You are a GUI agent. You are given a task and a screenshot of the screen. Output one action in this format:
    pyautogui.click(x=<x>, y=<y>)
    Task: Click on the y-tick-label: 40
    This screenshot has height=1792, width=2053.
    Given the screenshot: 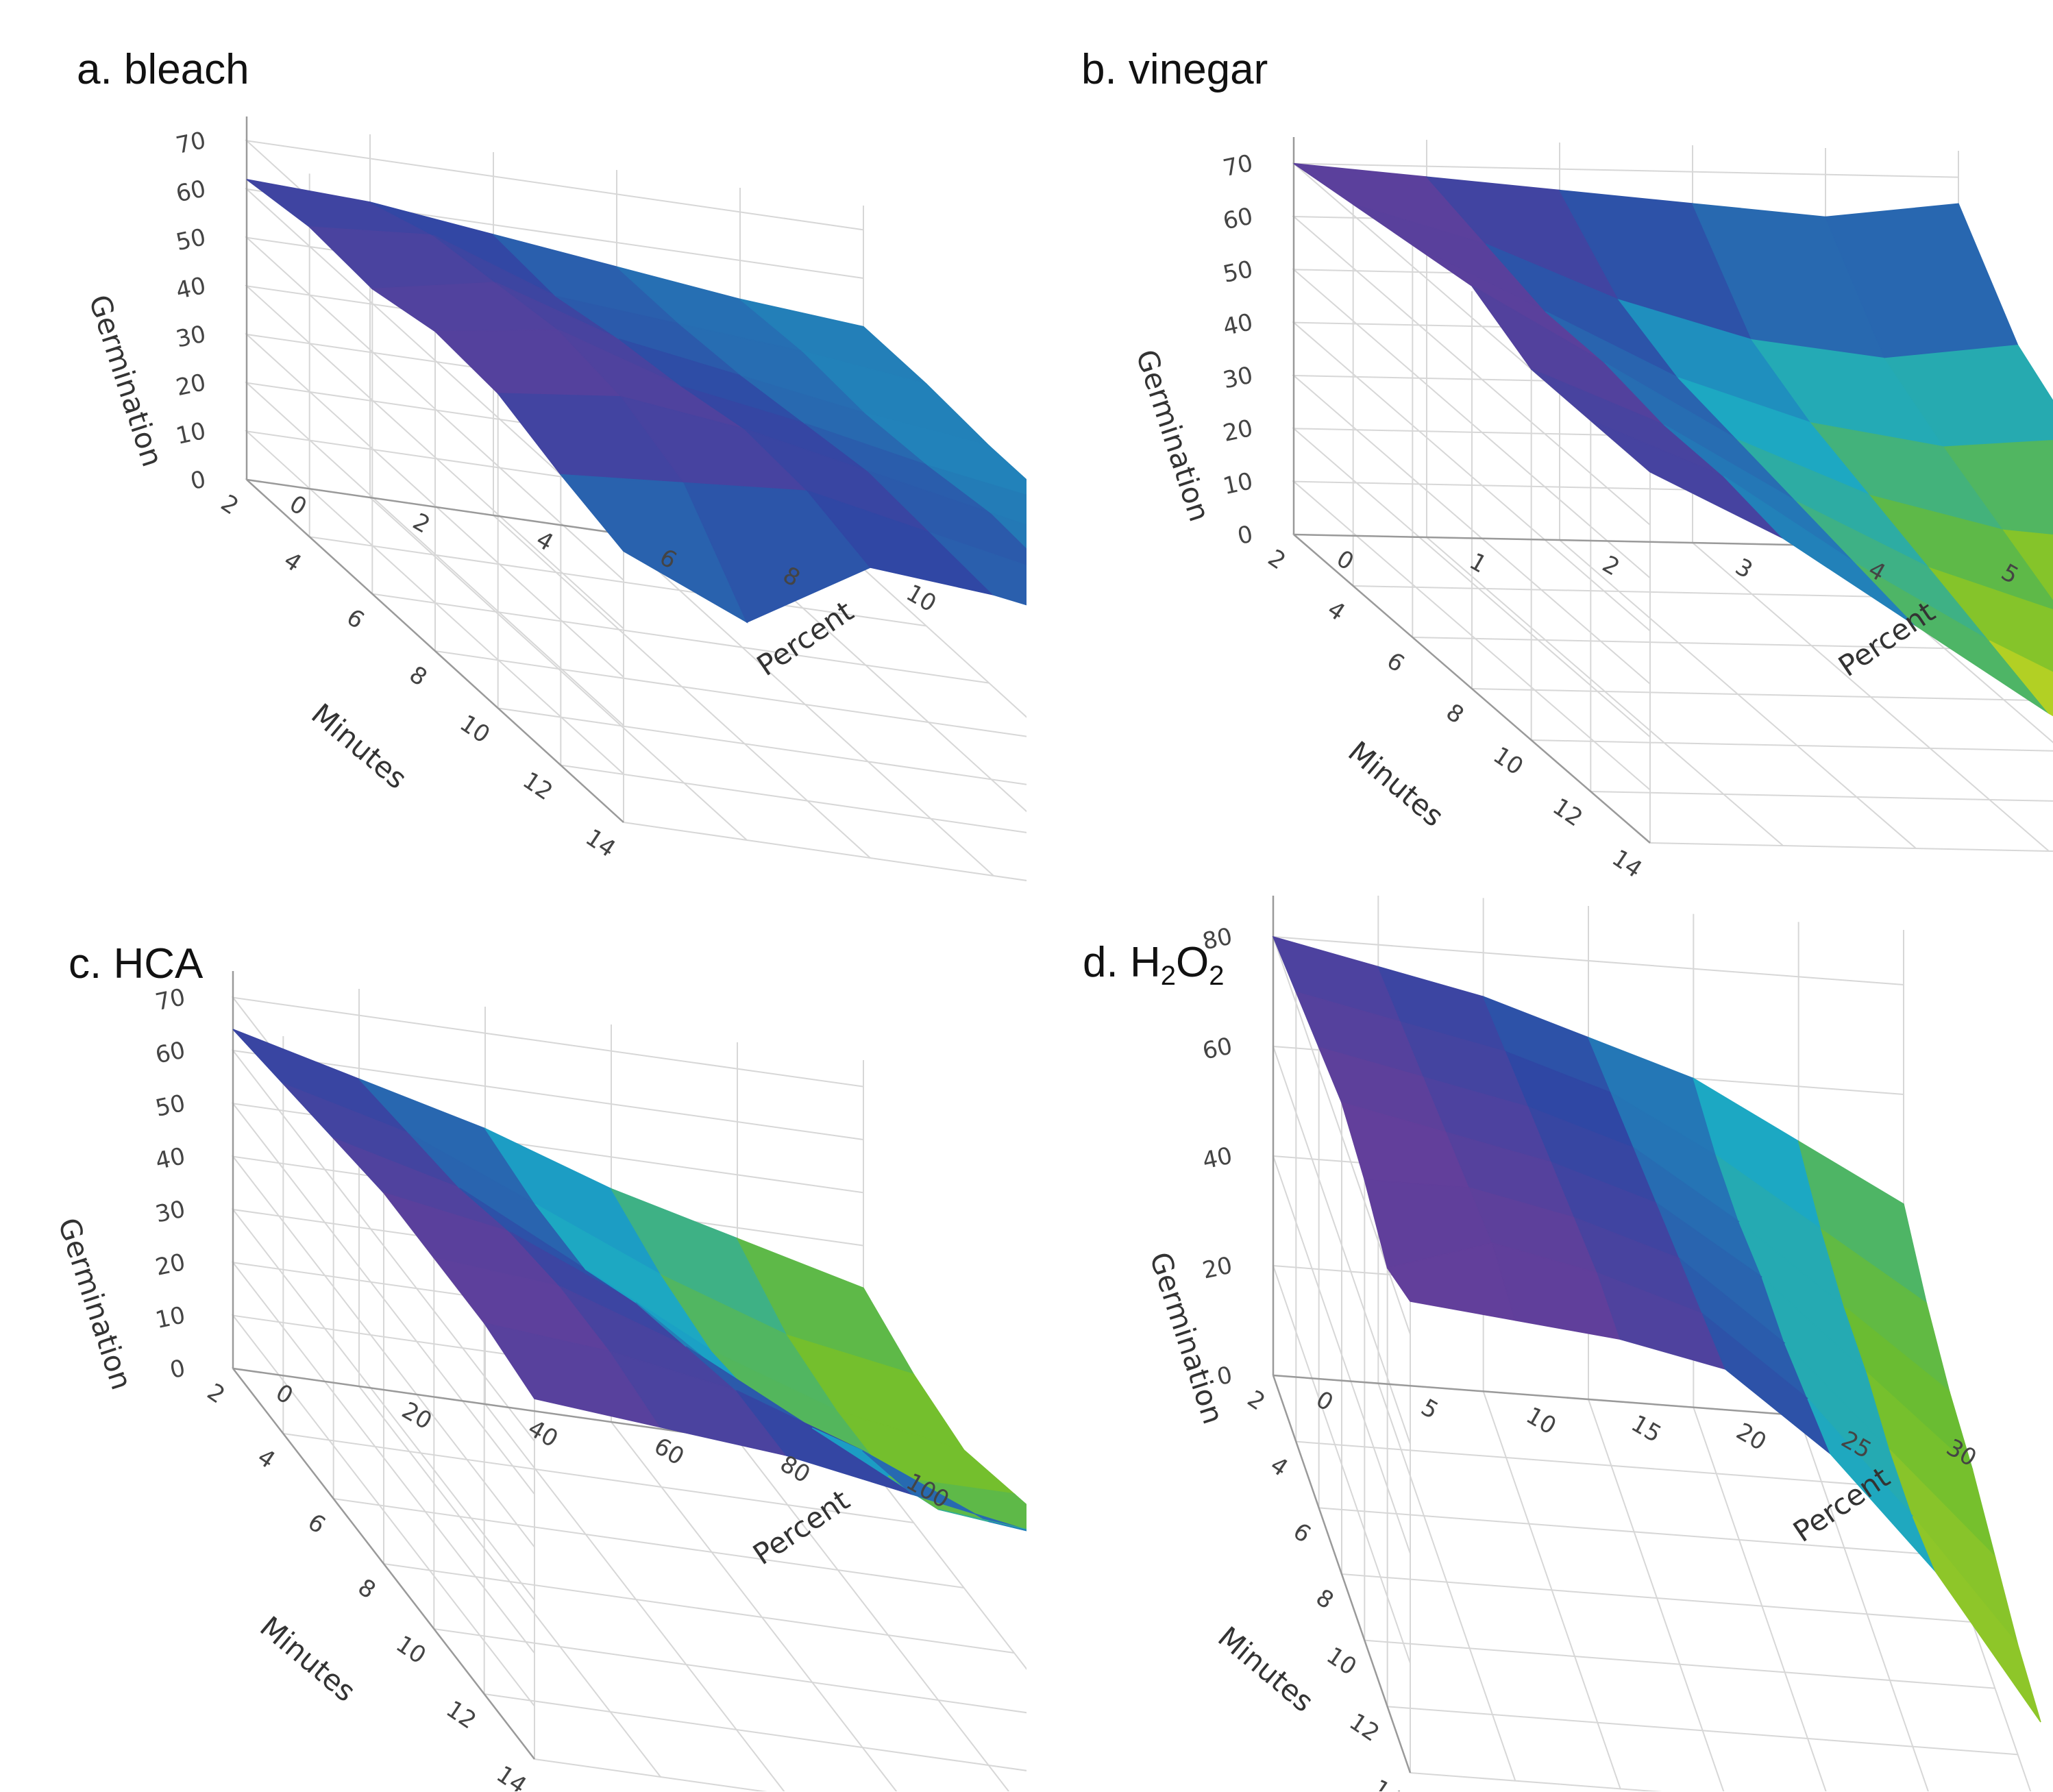 What is the action you would take?
    pyautogui.click(x=543, y=1433)
    